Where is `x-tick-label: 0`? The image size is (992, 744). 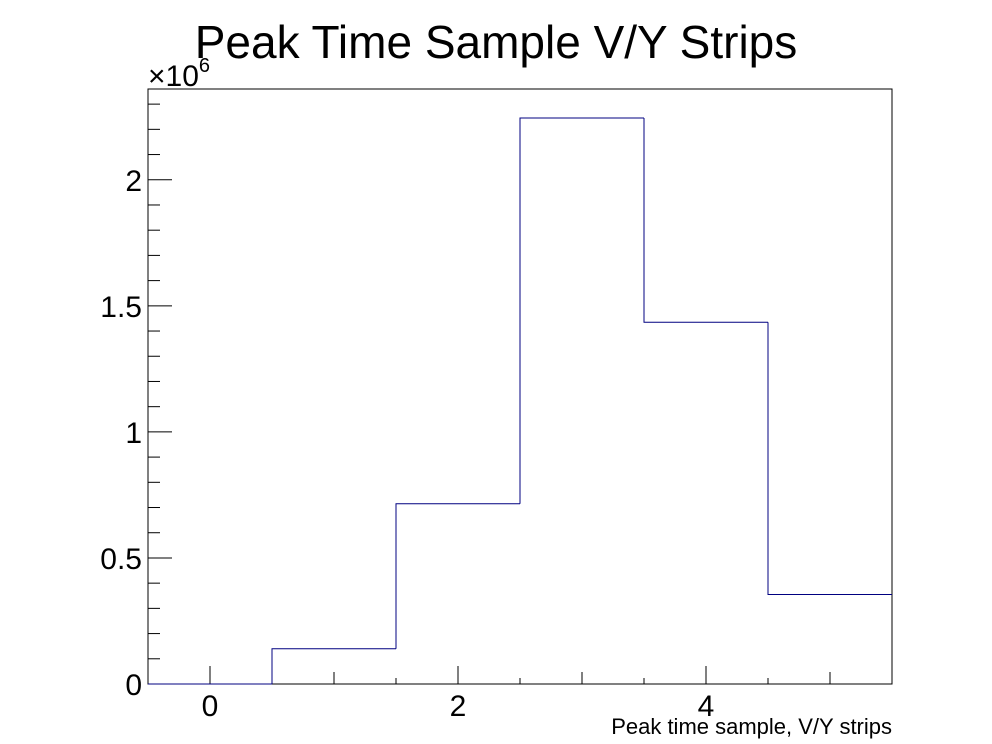 x-tick-label: 0 is located at coordinates (210, 706).